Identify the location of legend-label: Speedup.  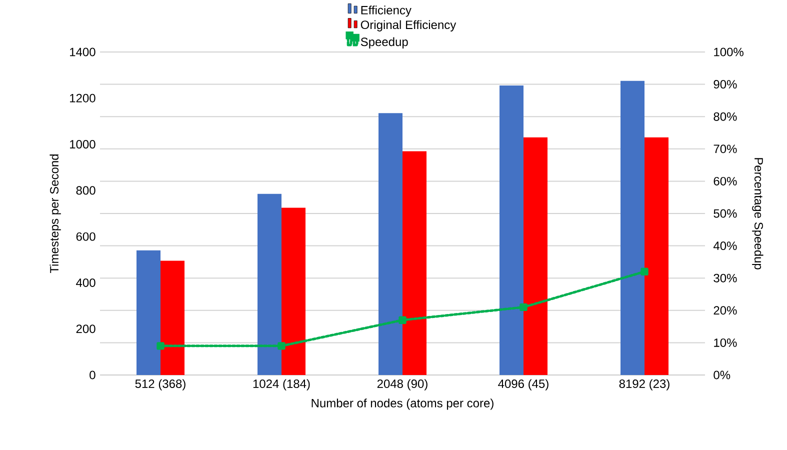
(384, 42).